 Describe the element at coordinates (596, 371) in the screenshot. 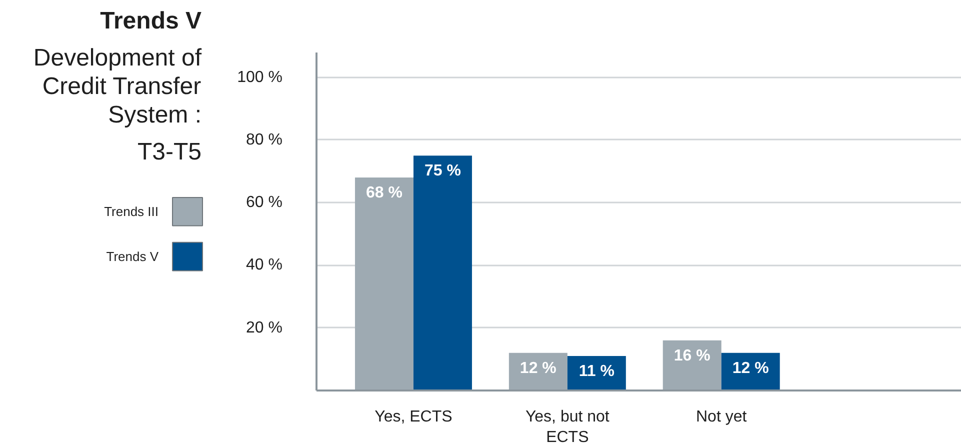

I see `data-label: 11 %` at that location.